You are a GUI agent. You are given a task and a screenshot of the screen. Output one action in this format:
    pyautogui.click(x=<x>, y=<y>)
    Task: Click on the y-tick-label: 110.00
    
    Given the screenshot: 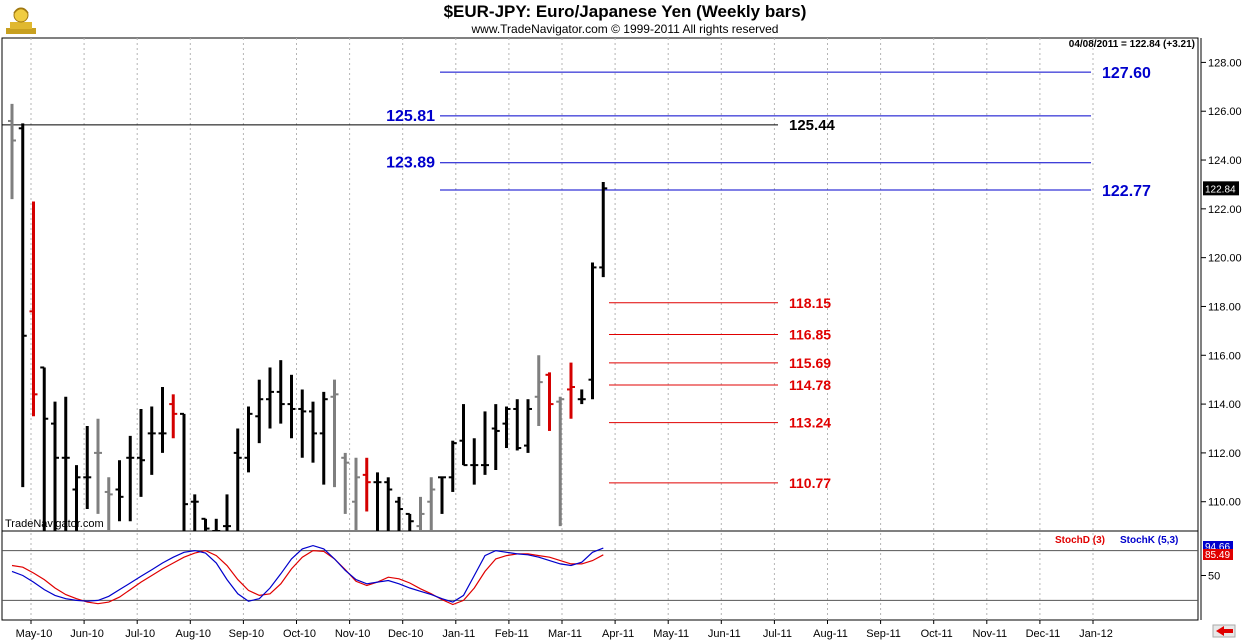 What is the action you would take?
    pyautogui.click(x=1224, y=503)
    